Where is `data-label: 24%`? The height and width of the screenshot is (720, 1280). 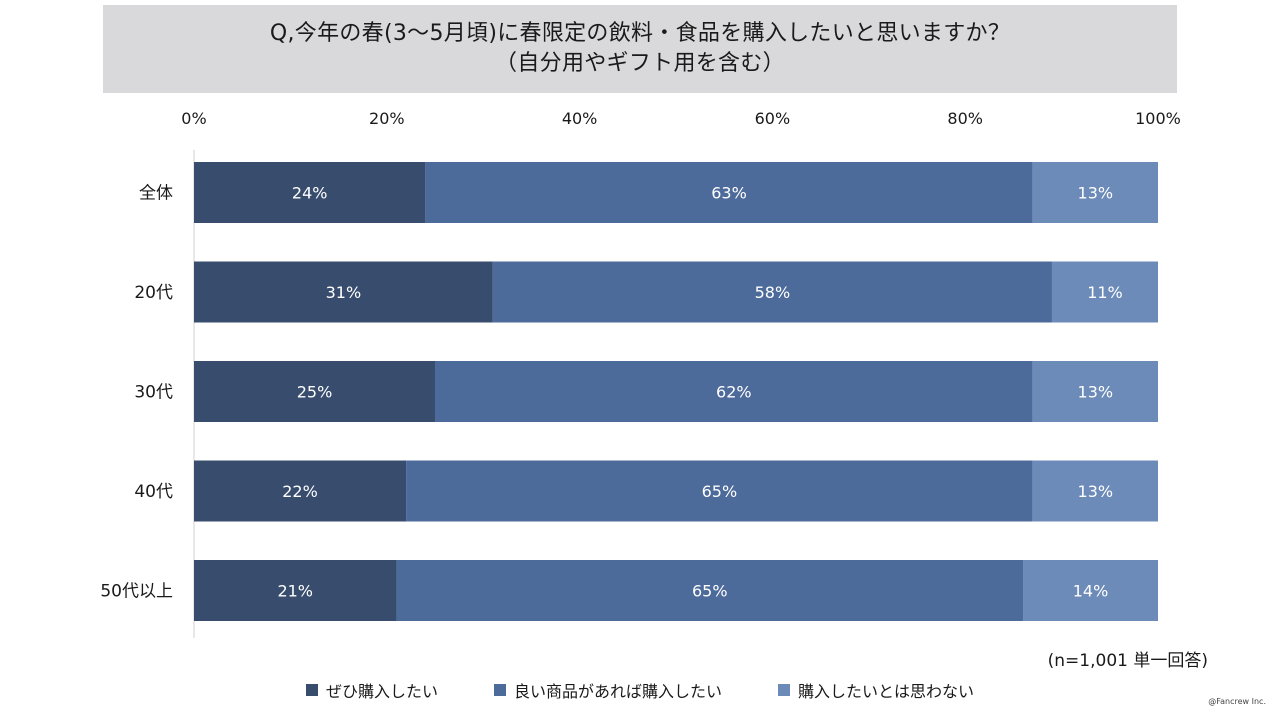 data-label: 24% is located at coordinates (310, 193).